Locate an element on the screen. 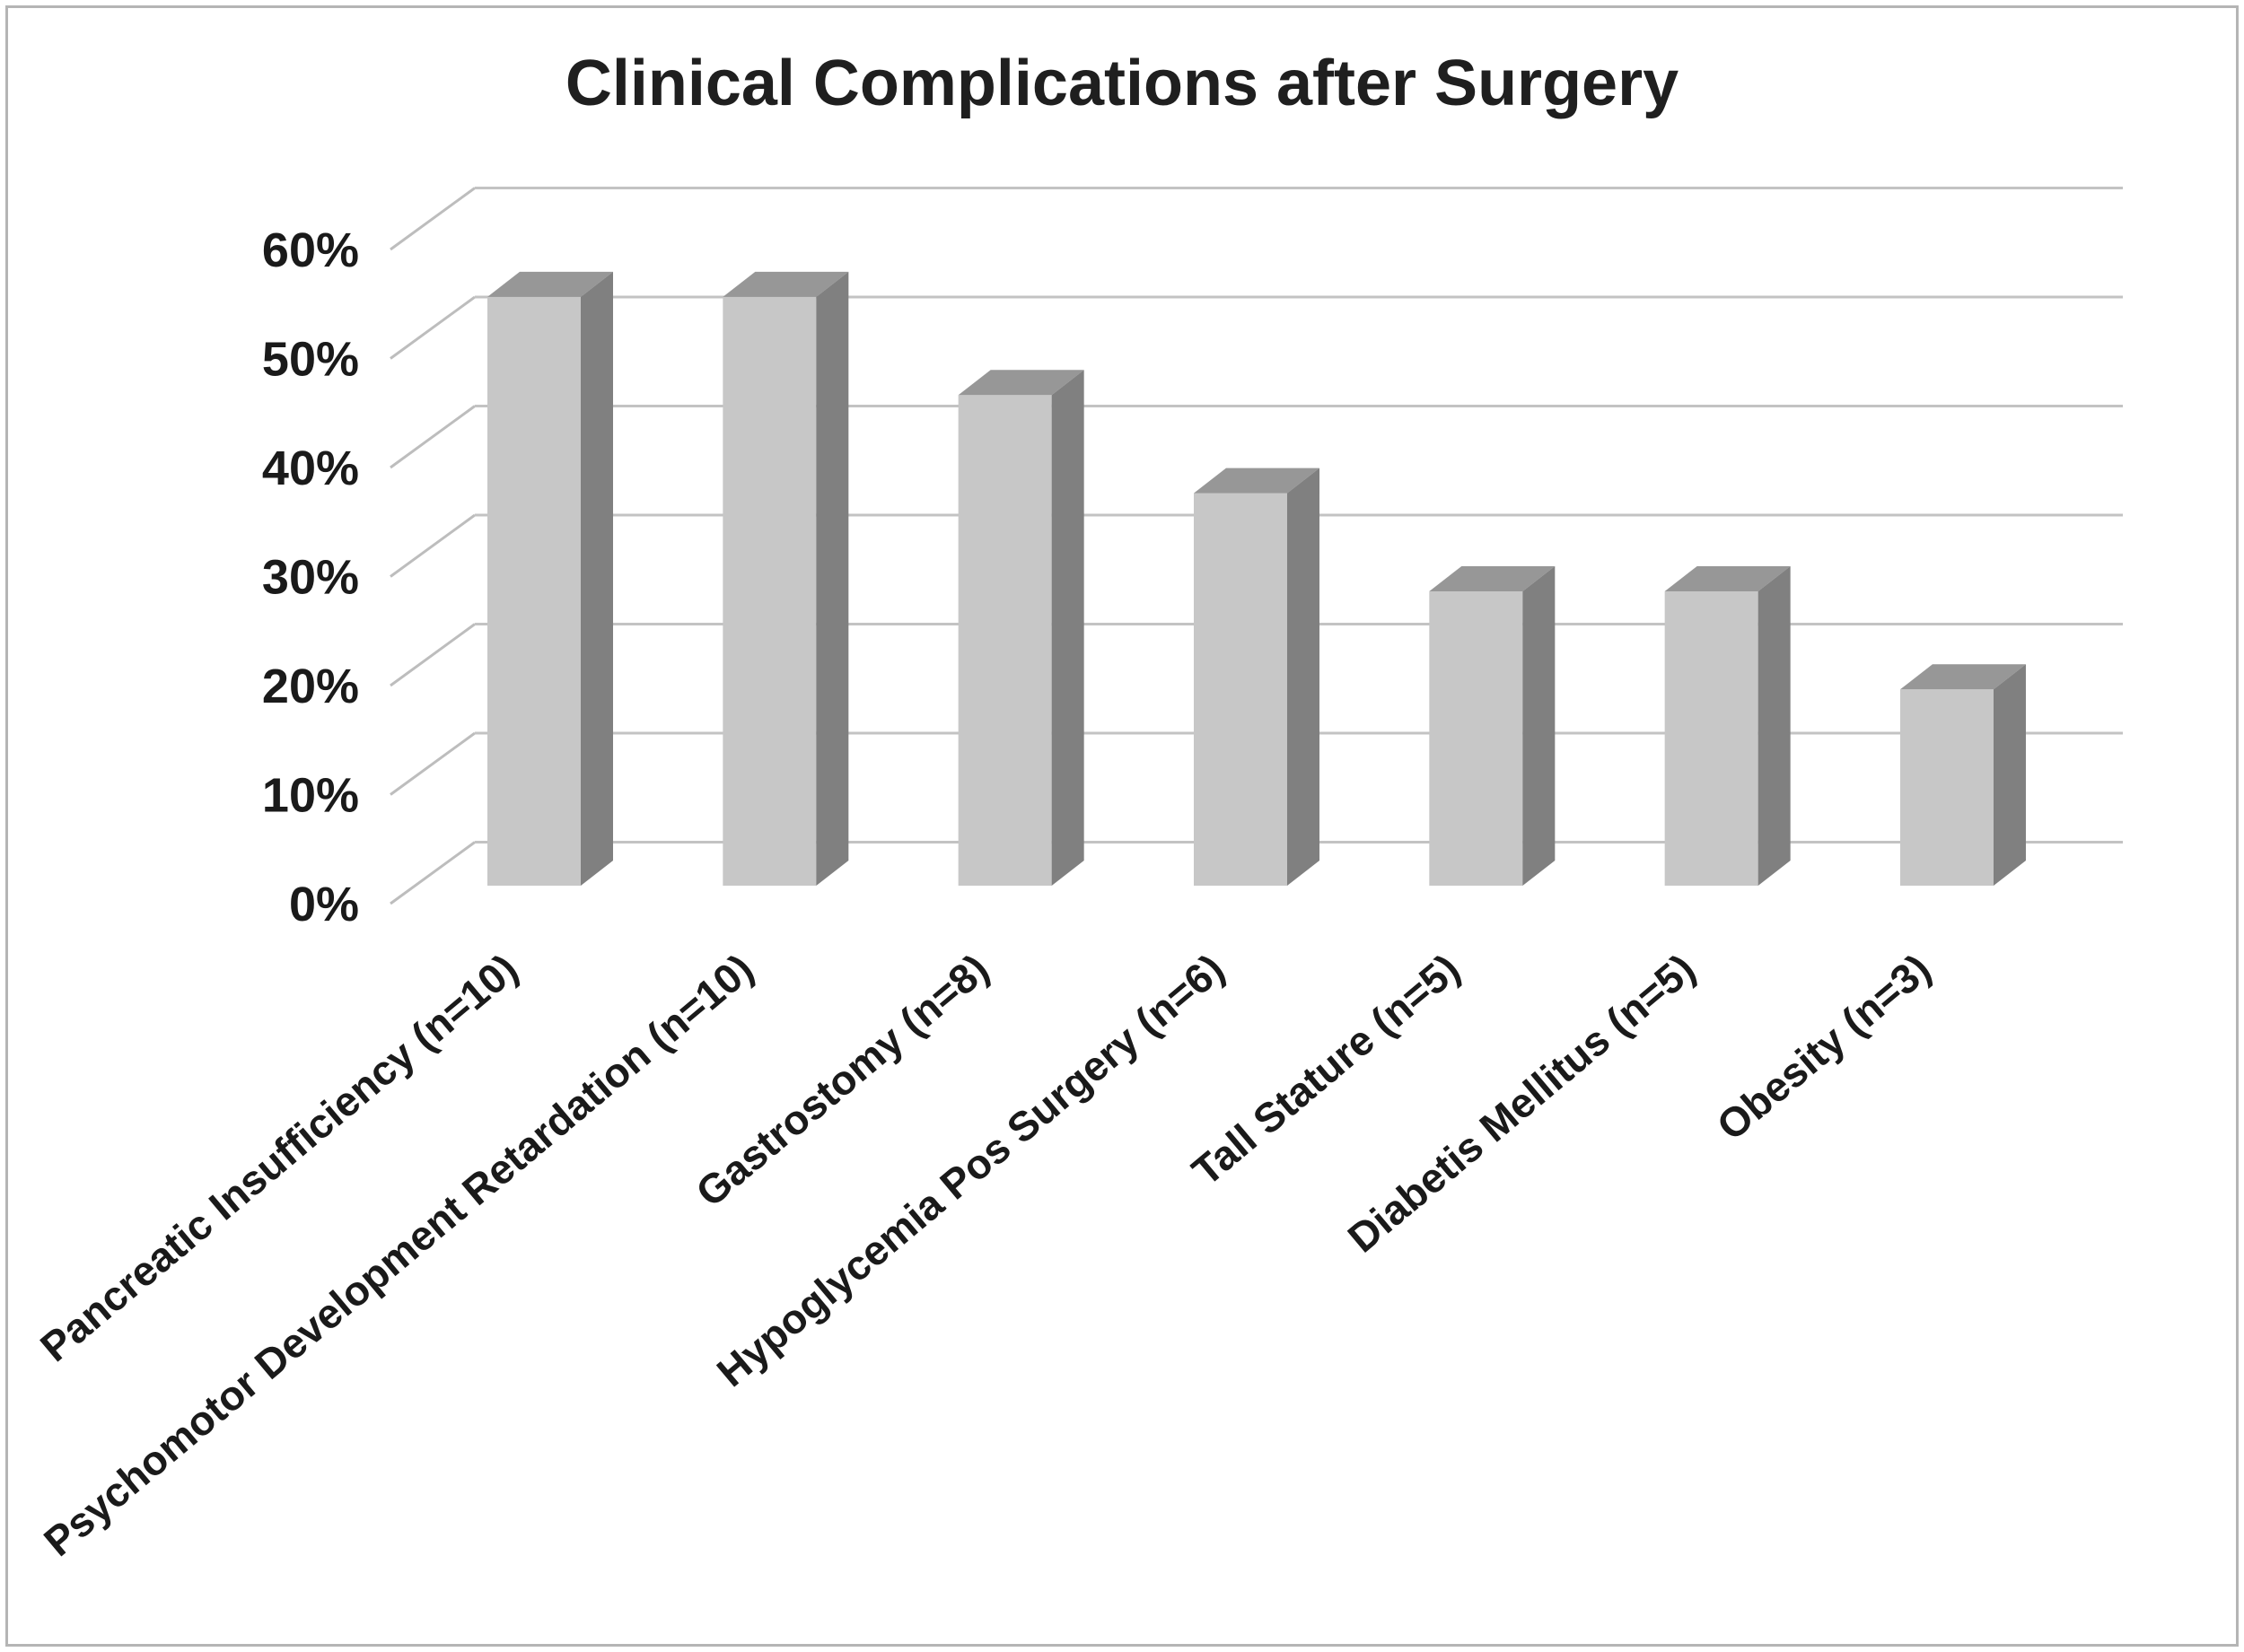 This screenshot has width=2244, height=1652. ytick-label: 20% is located at coordinates (310, 686).